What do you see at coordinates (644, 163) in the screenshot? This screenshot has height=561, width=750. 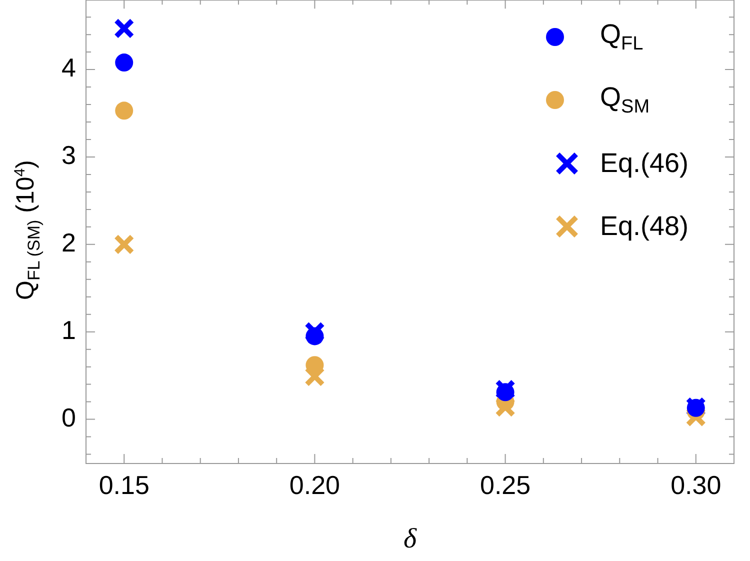 I see `legend-label: Eq.(46)` at bounding box center [644, 163].